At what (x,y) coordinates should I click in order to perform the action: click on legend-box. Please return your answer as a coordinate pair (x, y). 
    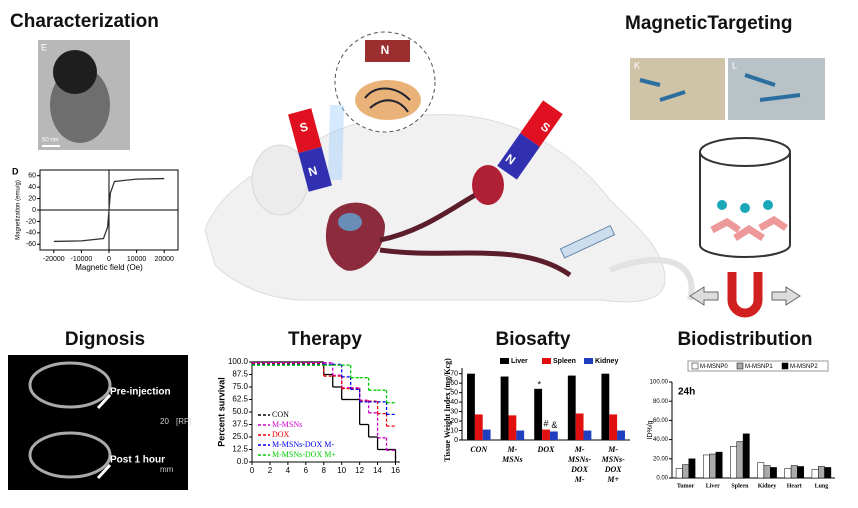
    Looking at the image, I should click on (758, 366).